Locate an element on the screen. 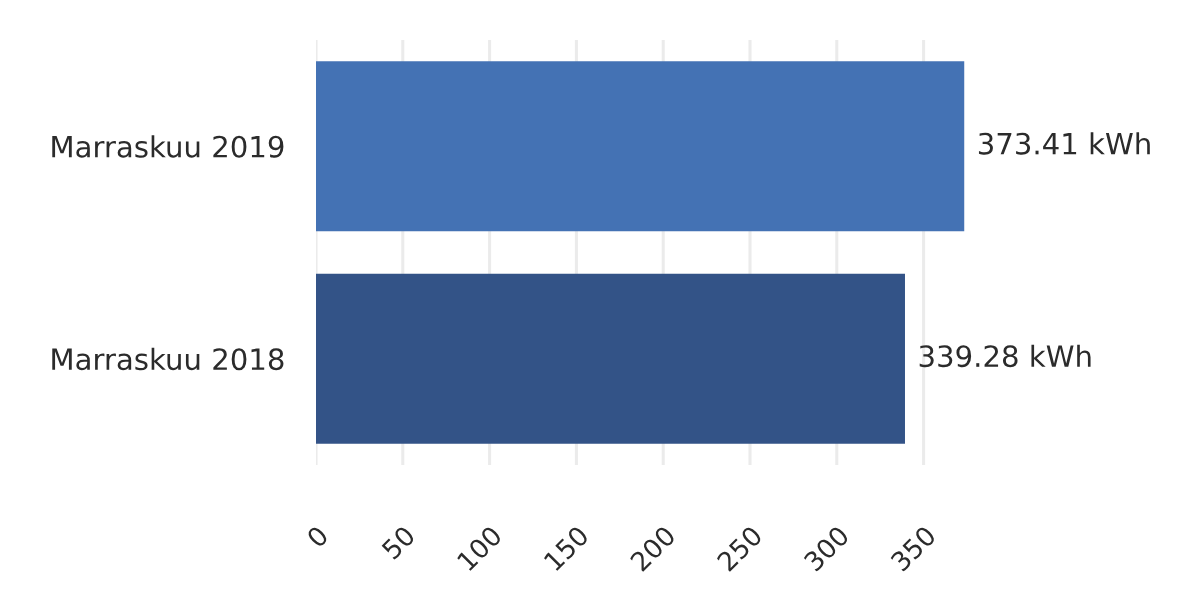 Image resolution: width=1200 pixels, height=600 pixels. data-label: 339.28 kWh is located at coordinates (1005, 356).